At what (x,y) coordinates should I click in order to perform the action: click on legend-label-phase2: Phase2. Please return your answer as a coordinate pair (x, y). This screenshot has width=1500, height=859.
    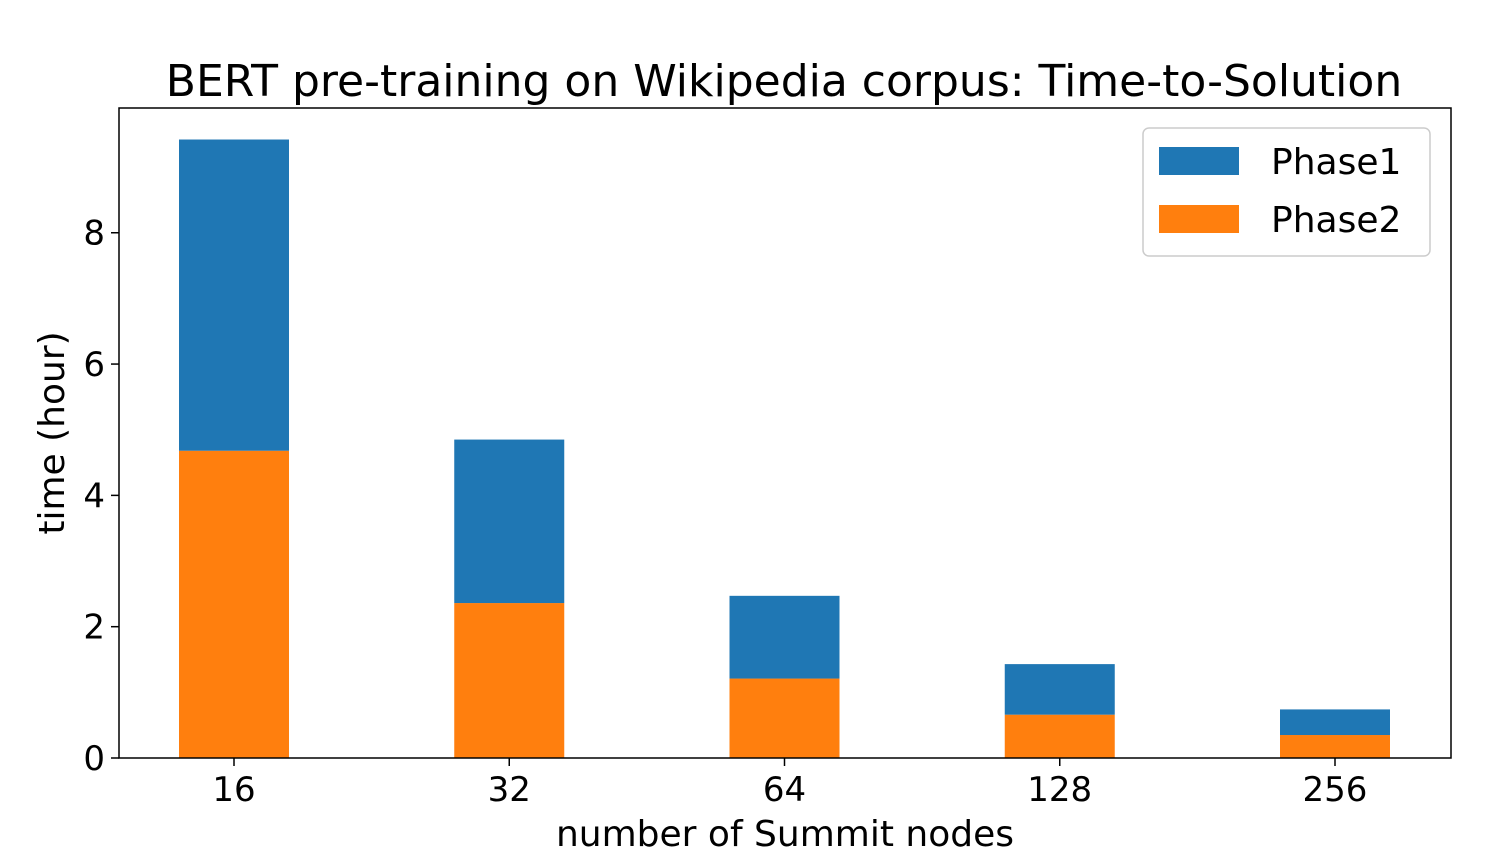
    Looking at the image, I should click on (1336, 220).